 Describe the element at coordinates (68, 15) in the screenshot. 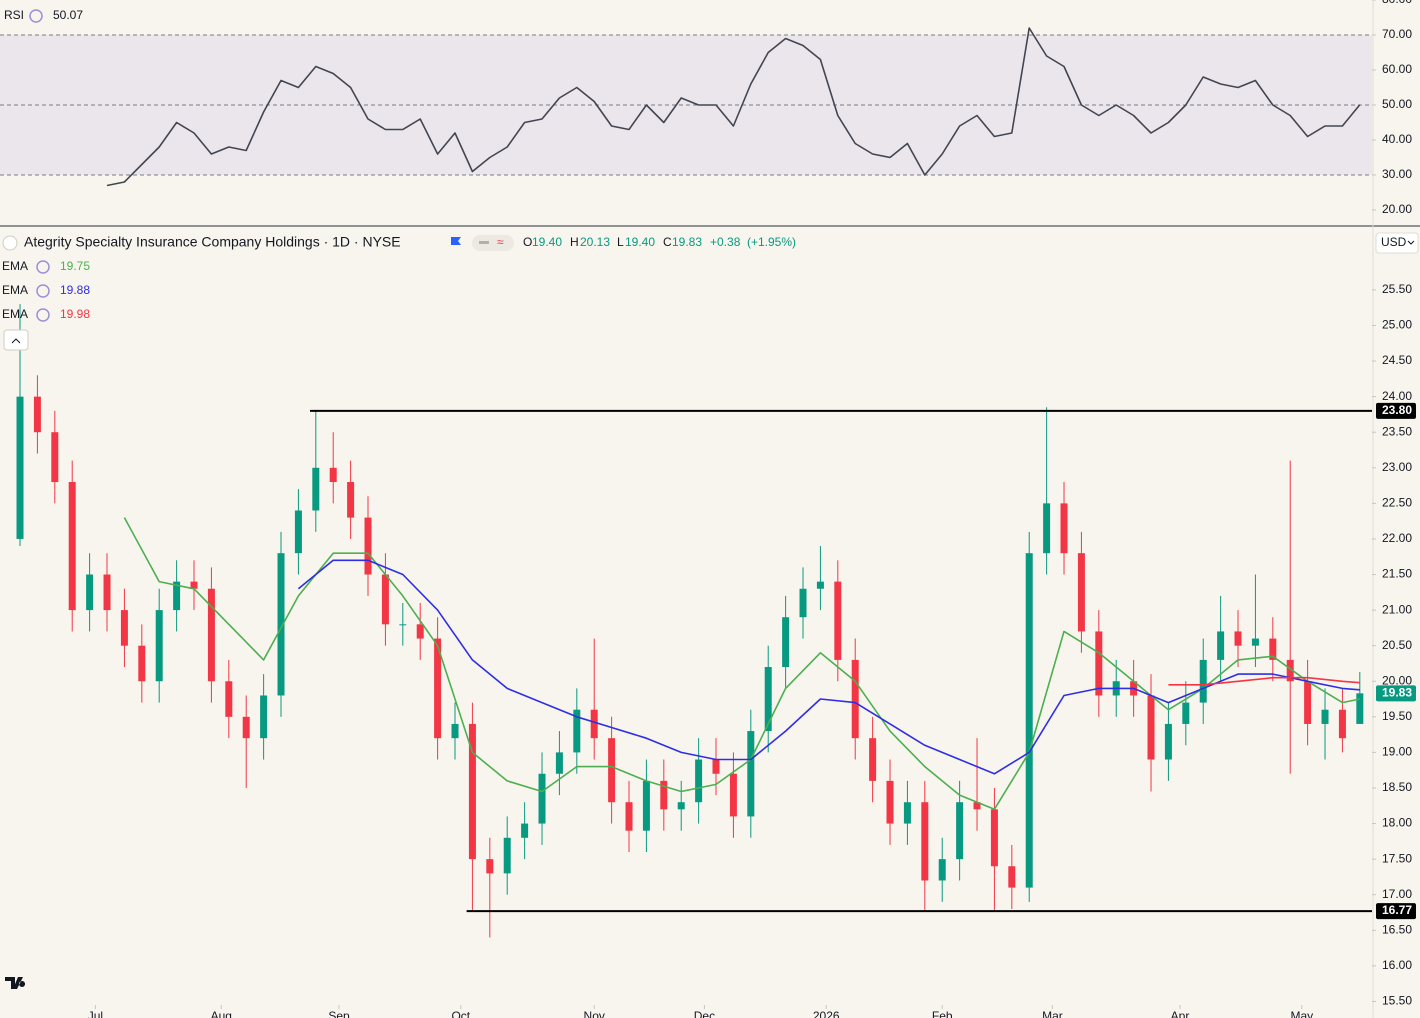

I see `rsi-value: 50.07` at that location.